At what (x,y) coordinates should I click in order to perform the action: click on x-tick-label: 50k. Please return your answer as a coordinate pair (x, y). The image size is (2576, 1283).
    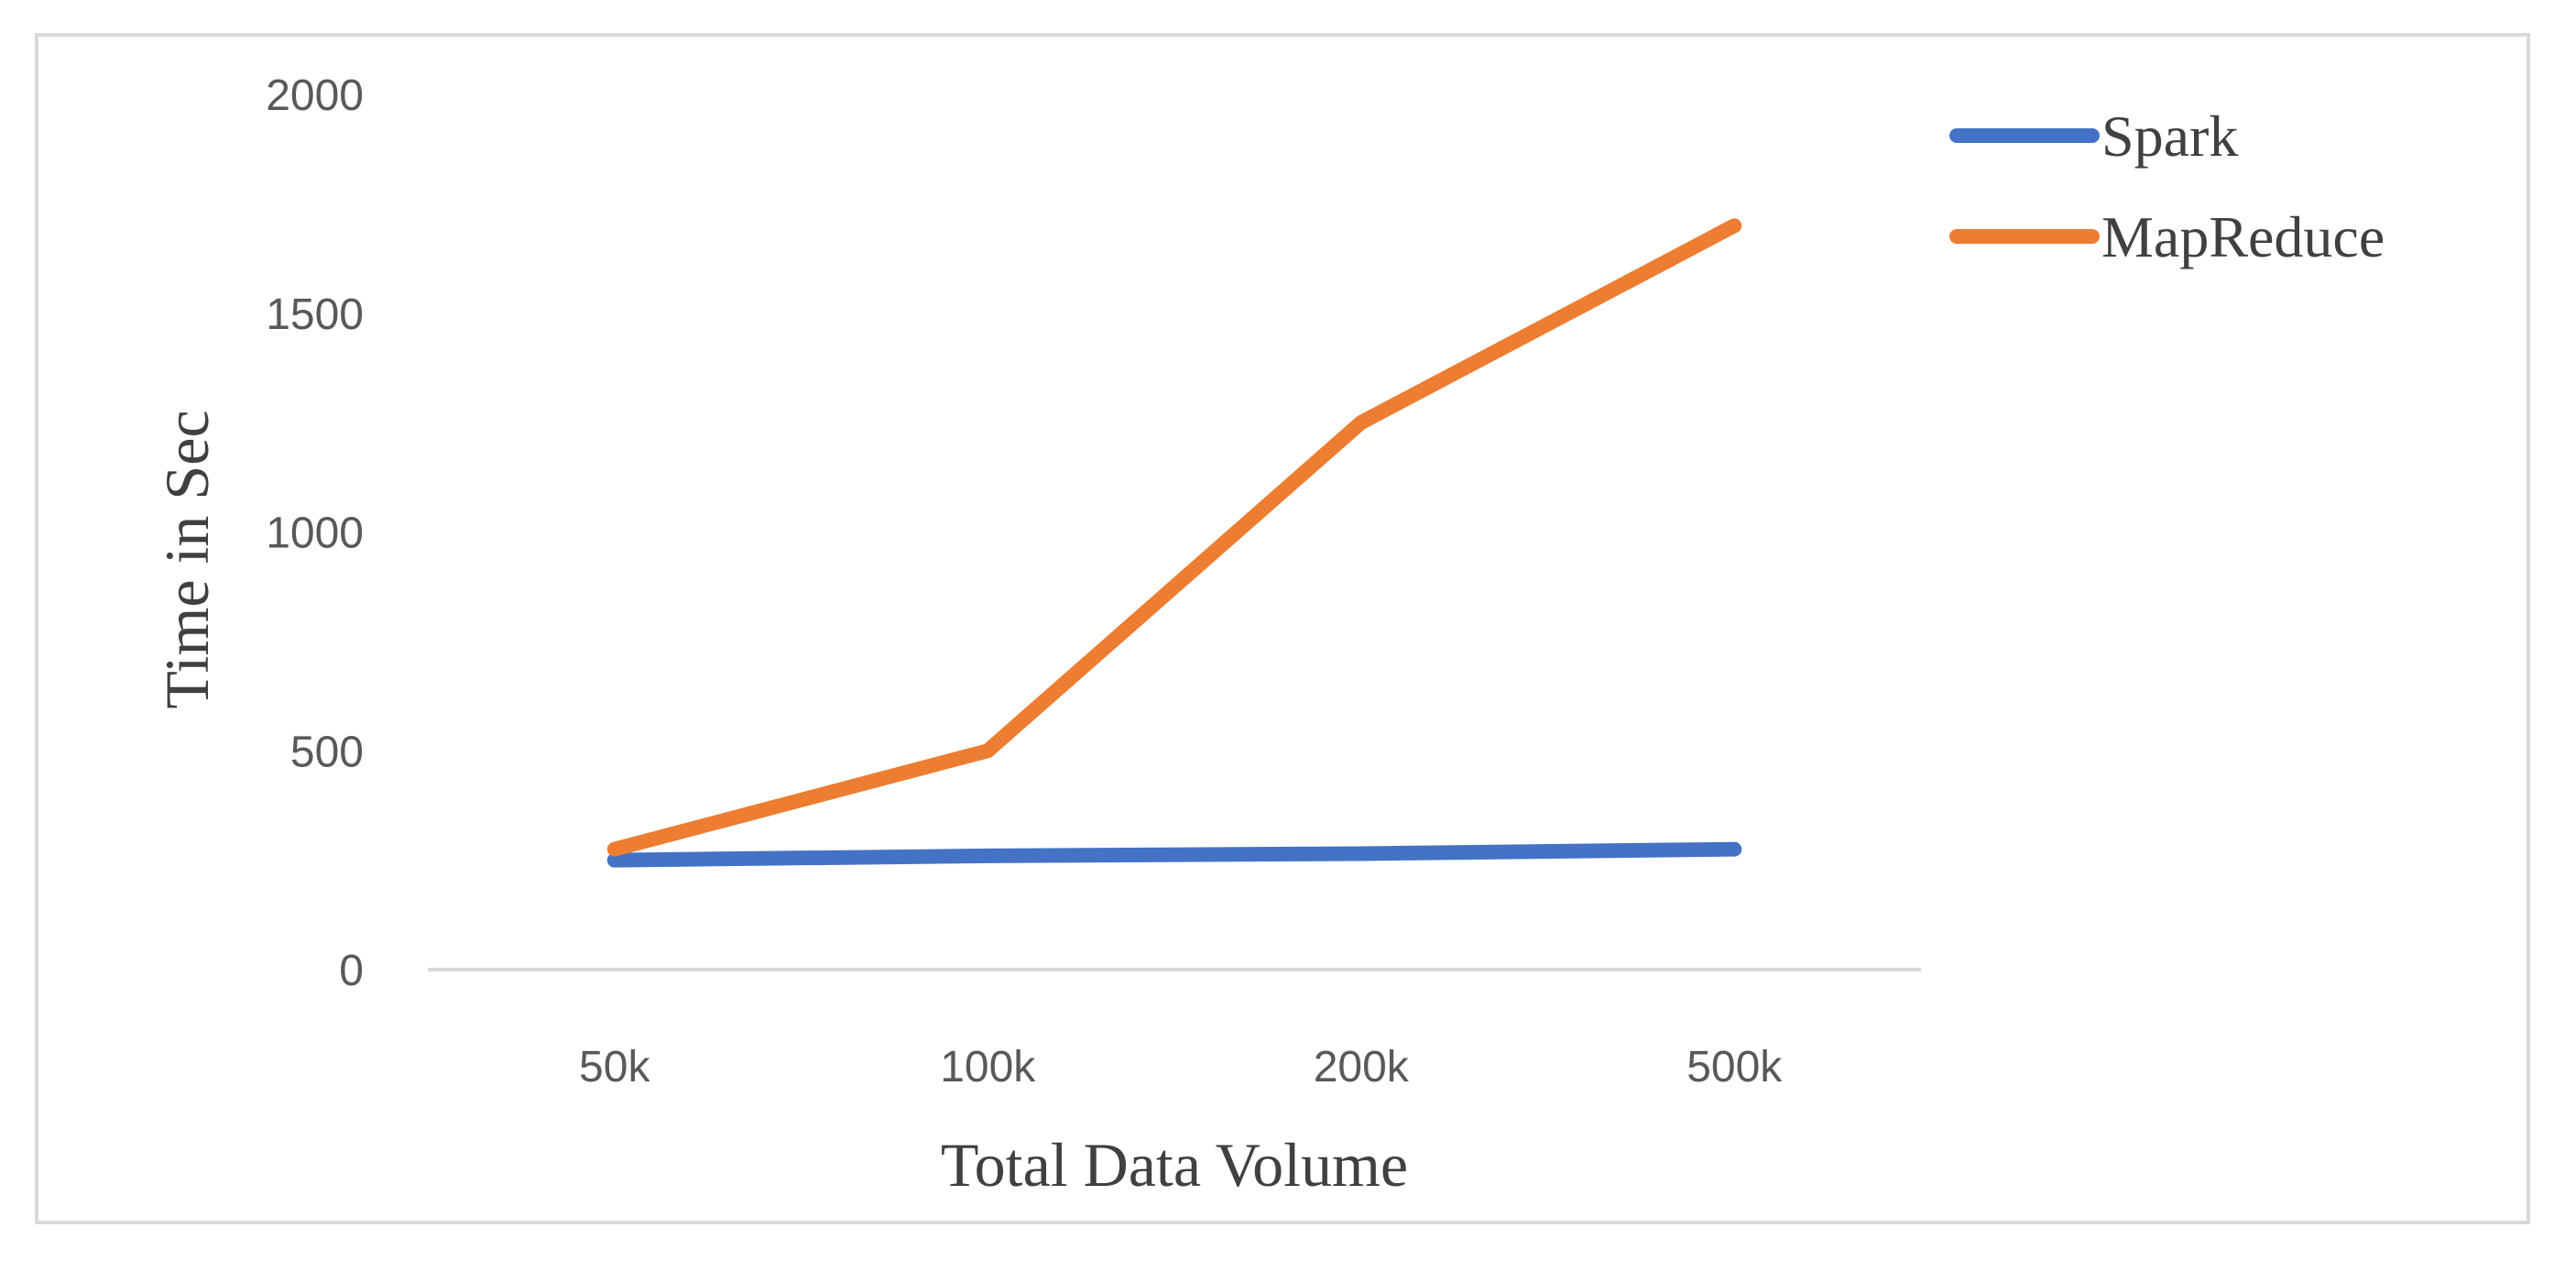
    Looking at the image, I should click on (615, 1067).